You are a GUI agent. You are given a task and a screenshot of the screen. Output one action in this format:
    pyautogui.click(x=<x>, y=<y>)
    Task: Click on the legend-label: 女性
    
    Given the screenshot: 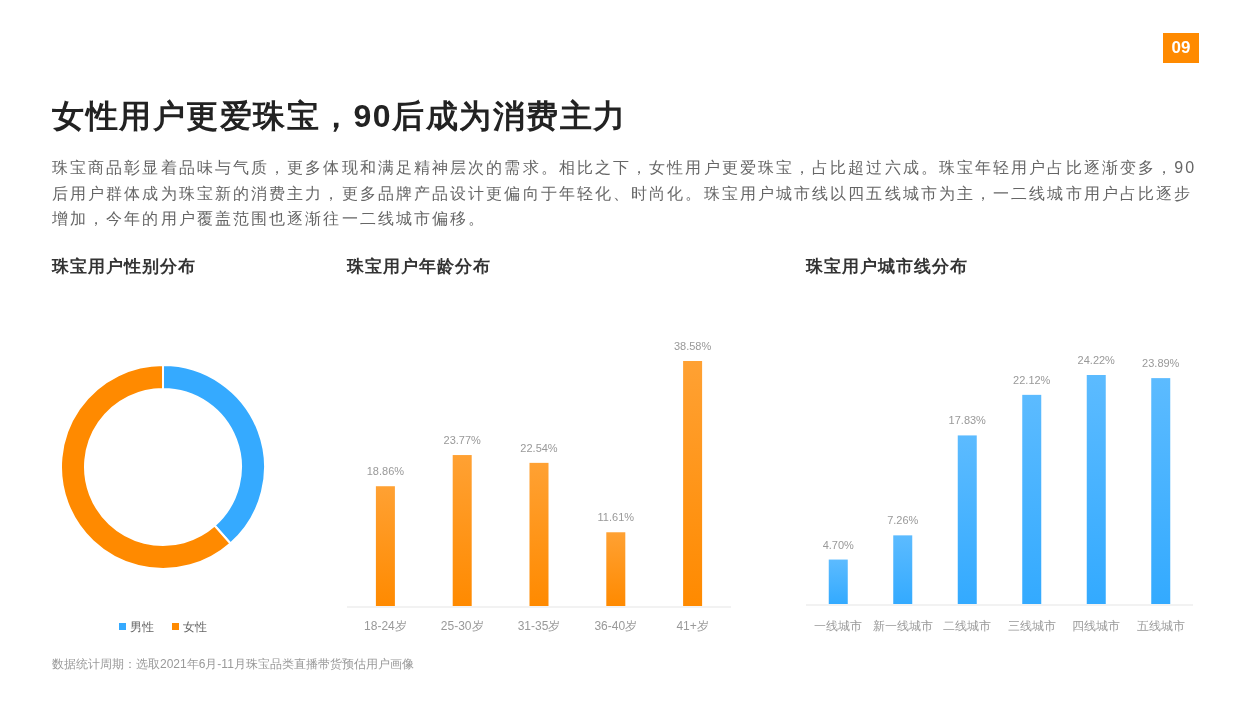 What is the action you would take?
    pyautogui.click(x=195, y=627)
    